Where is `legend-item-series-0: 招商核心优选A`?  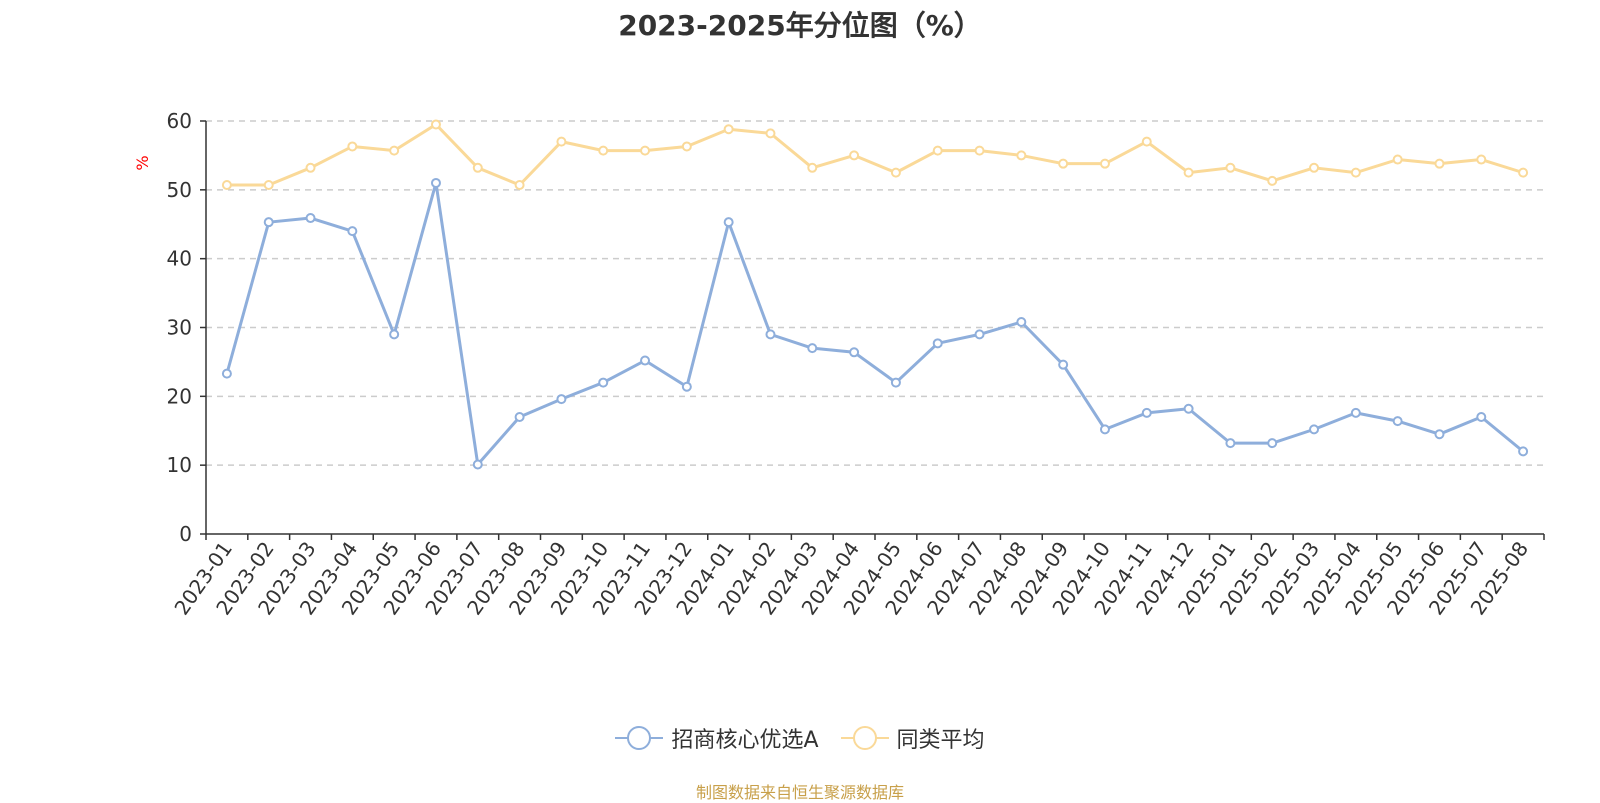
legend-item-series-0: 招商核心优选A is located at coordinates (717, 738).